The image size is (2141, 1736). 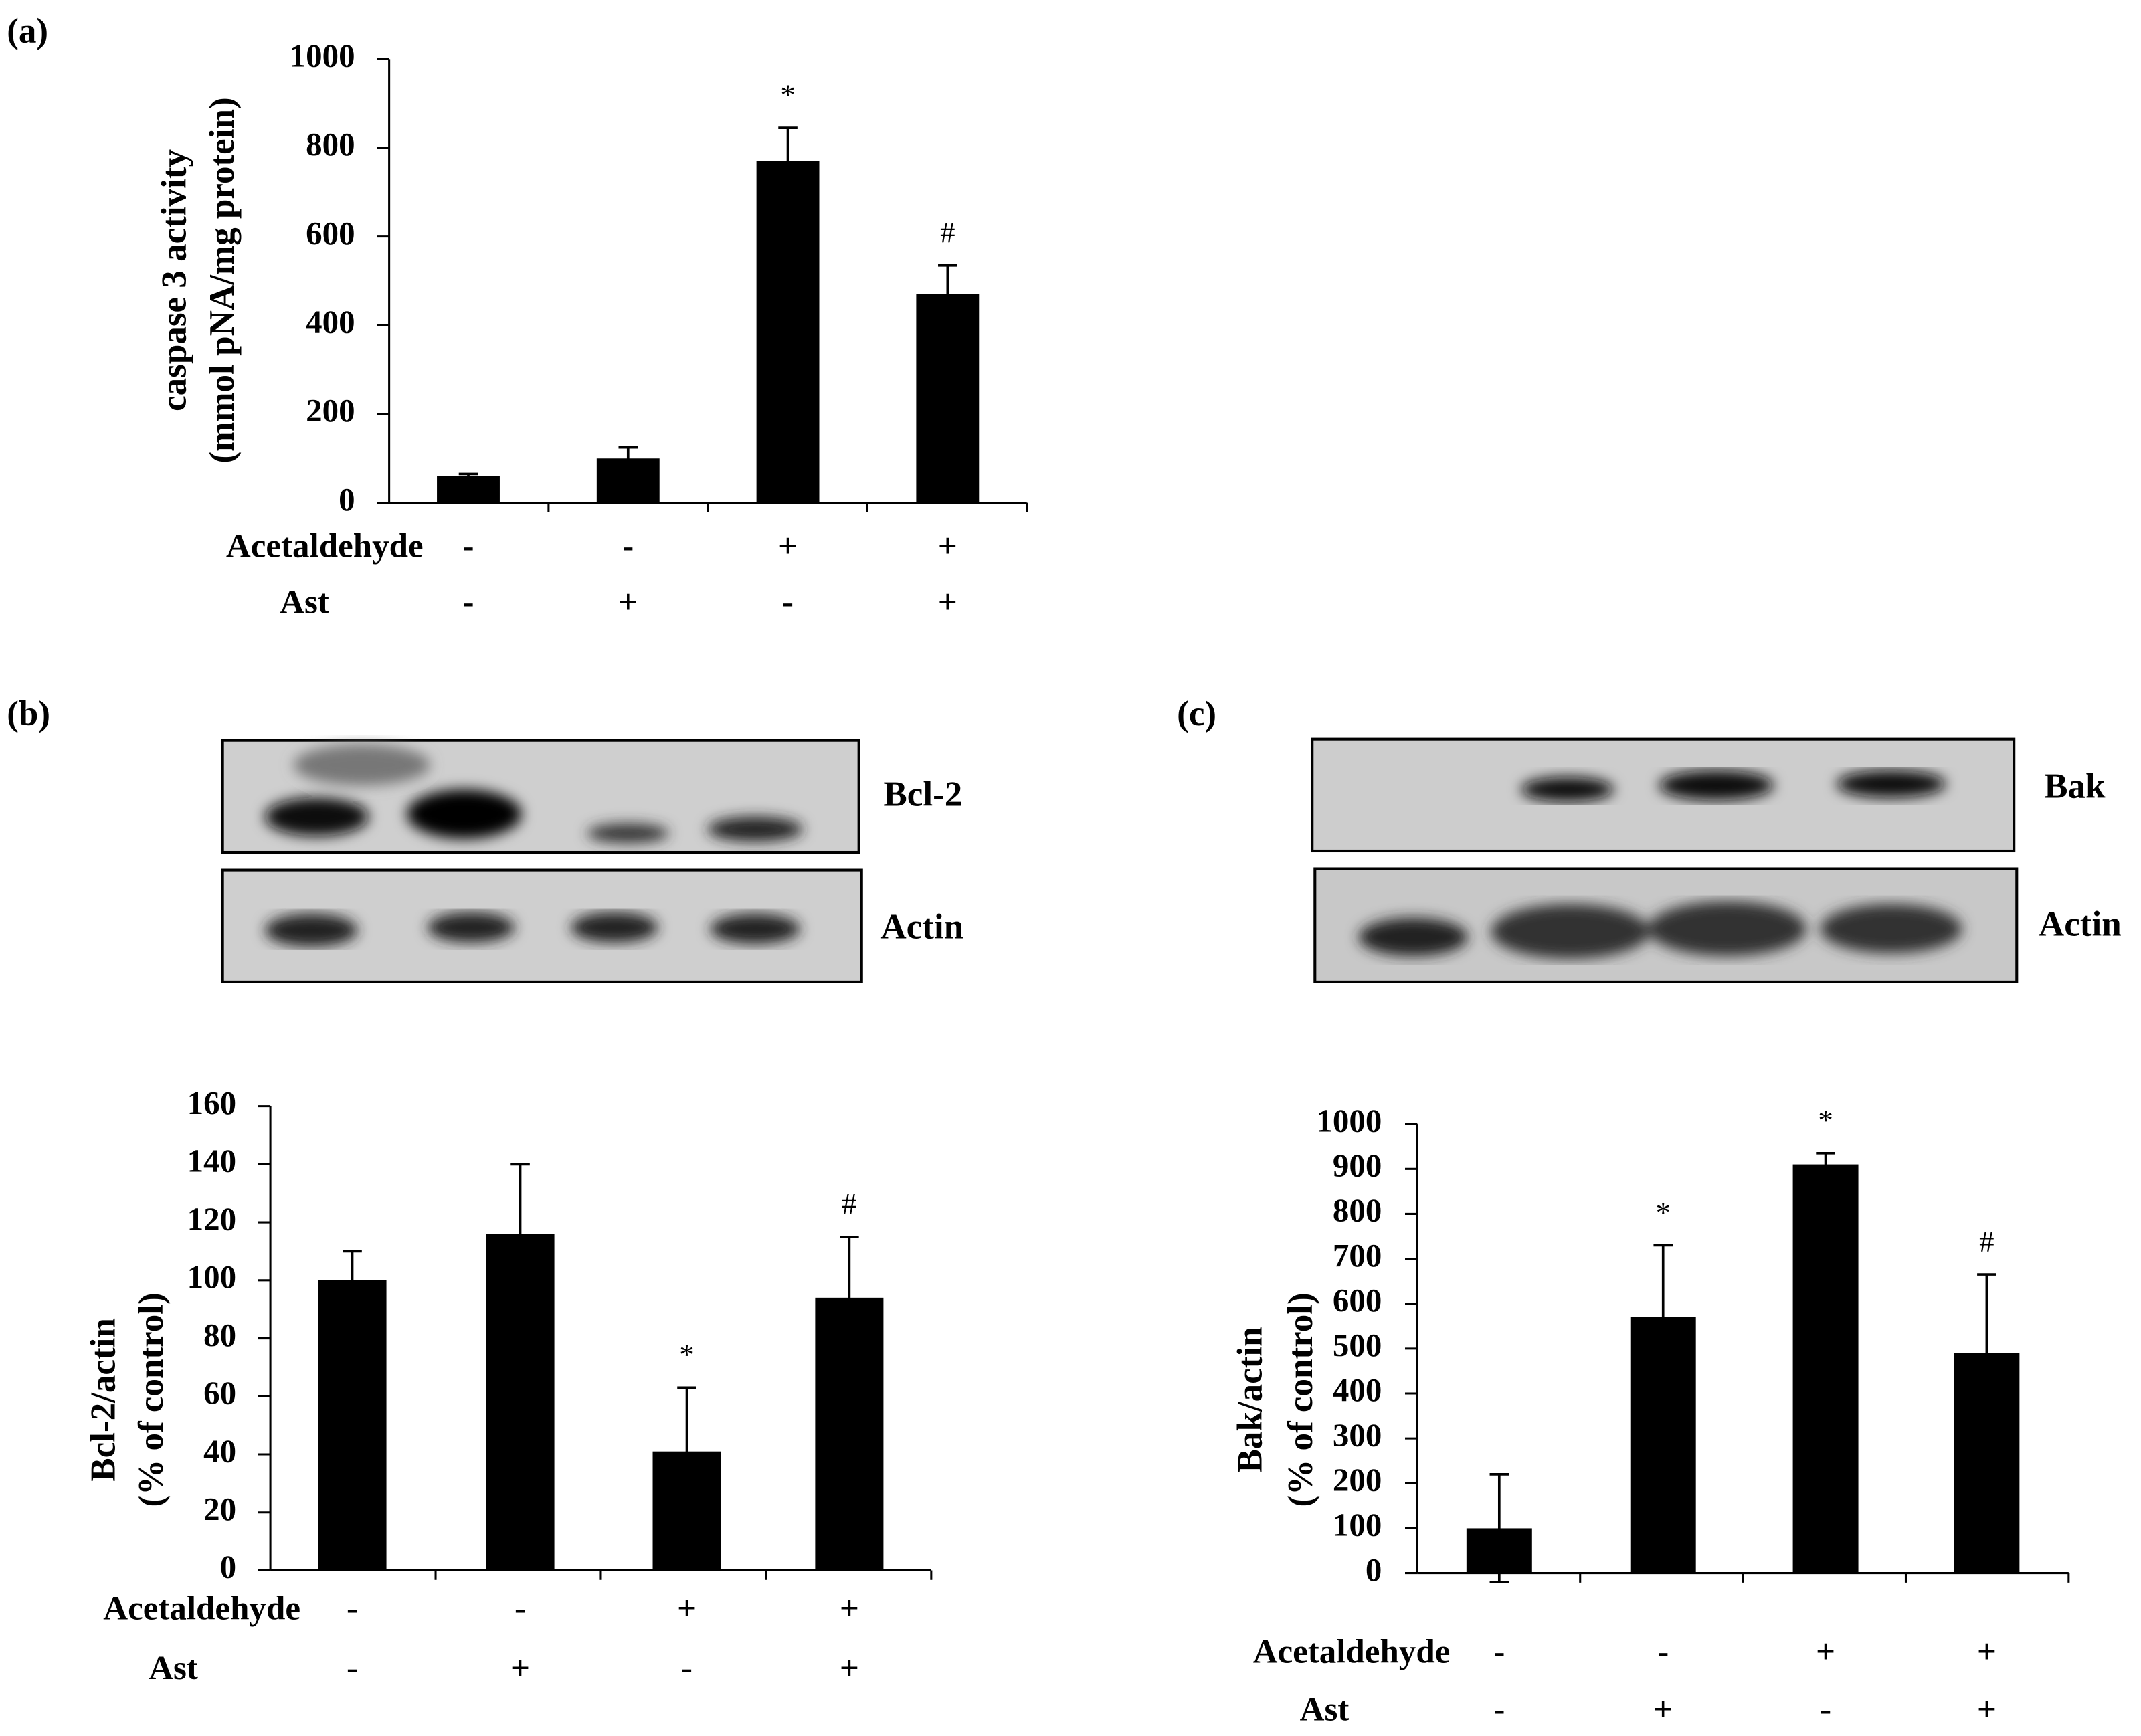 I want to click on y-tick-label: 20, so click(x=219, y=1508).